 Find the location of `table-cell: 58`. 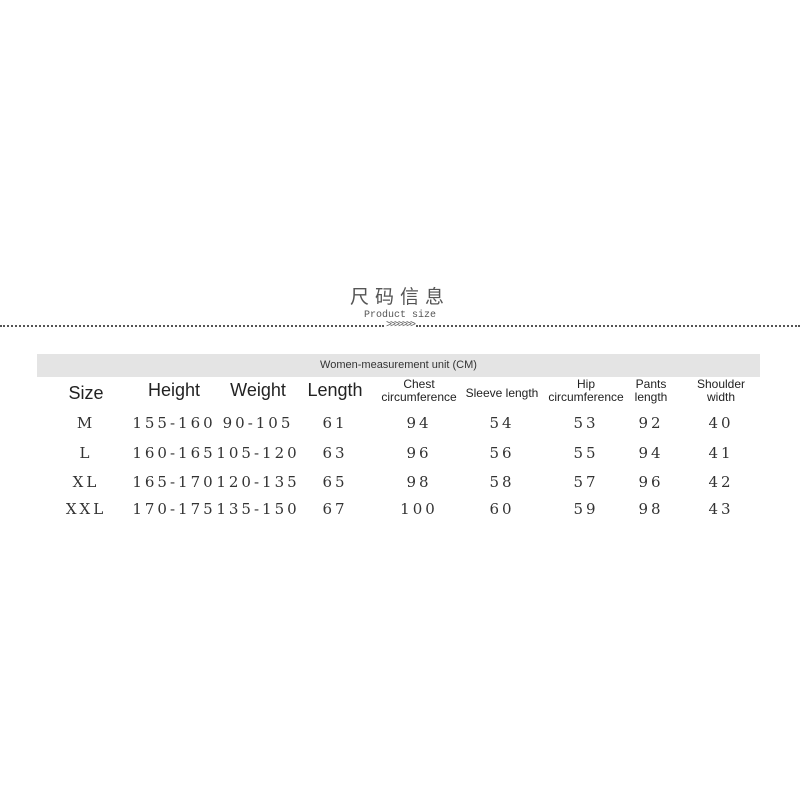

table-cell: 58 is located at coordinates (502, 482).